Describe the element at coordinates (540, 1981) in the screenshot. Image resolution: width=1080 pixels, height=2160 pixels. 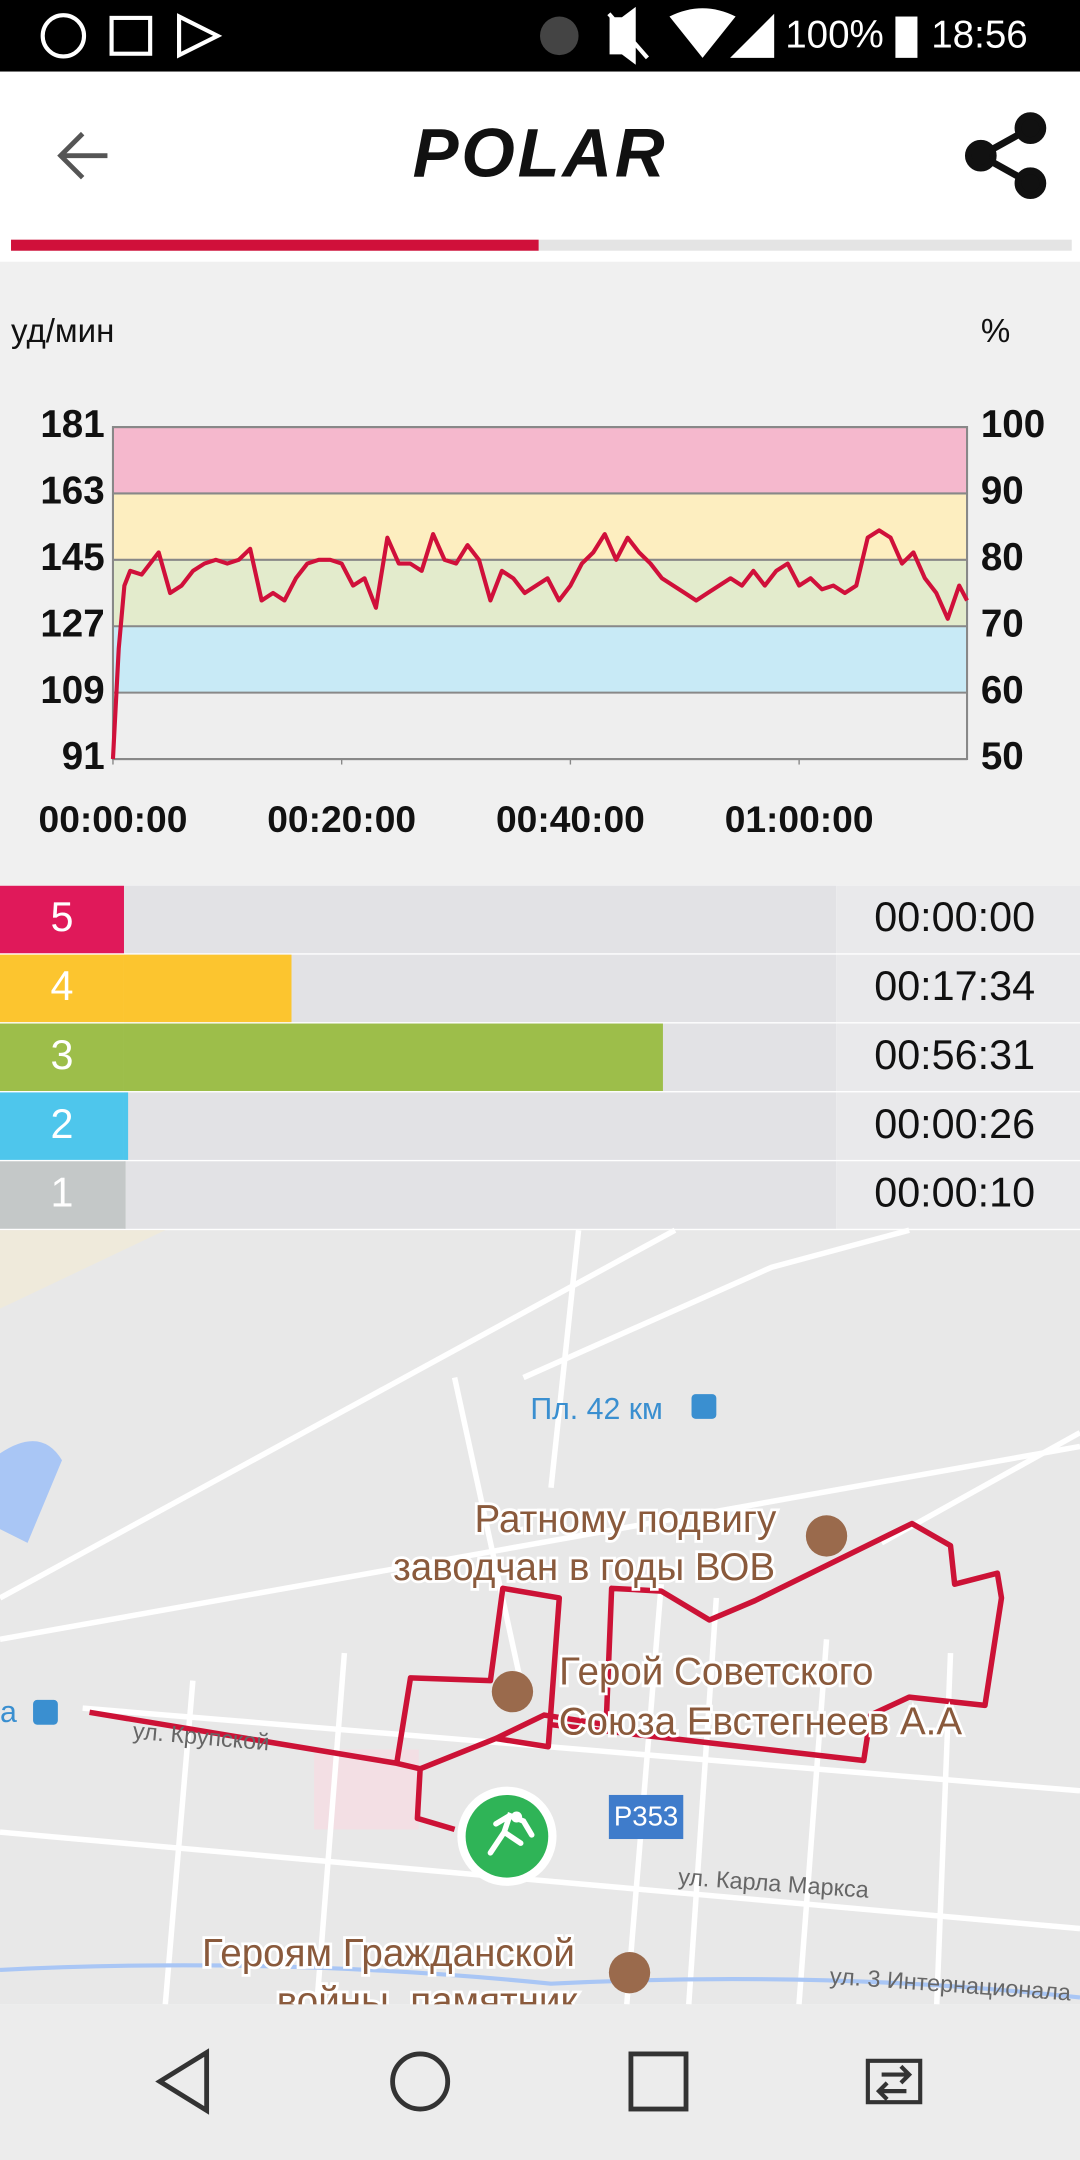
I see `map-river` at that location.